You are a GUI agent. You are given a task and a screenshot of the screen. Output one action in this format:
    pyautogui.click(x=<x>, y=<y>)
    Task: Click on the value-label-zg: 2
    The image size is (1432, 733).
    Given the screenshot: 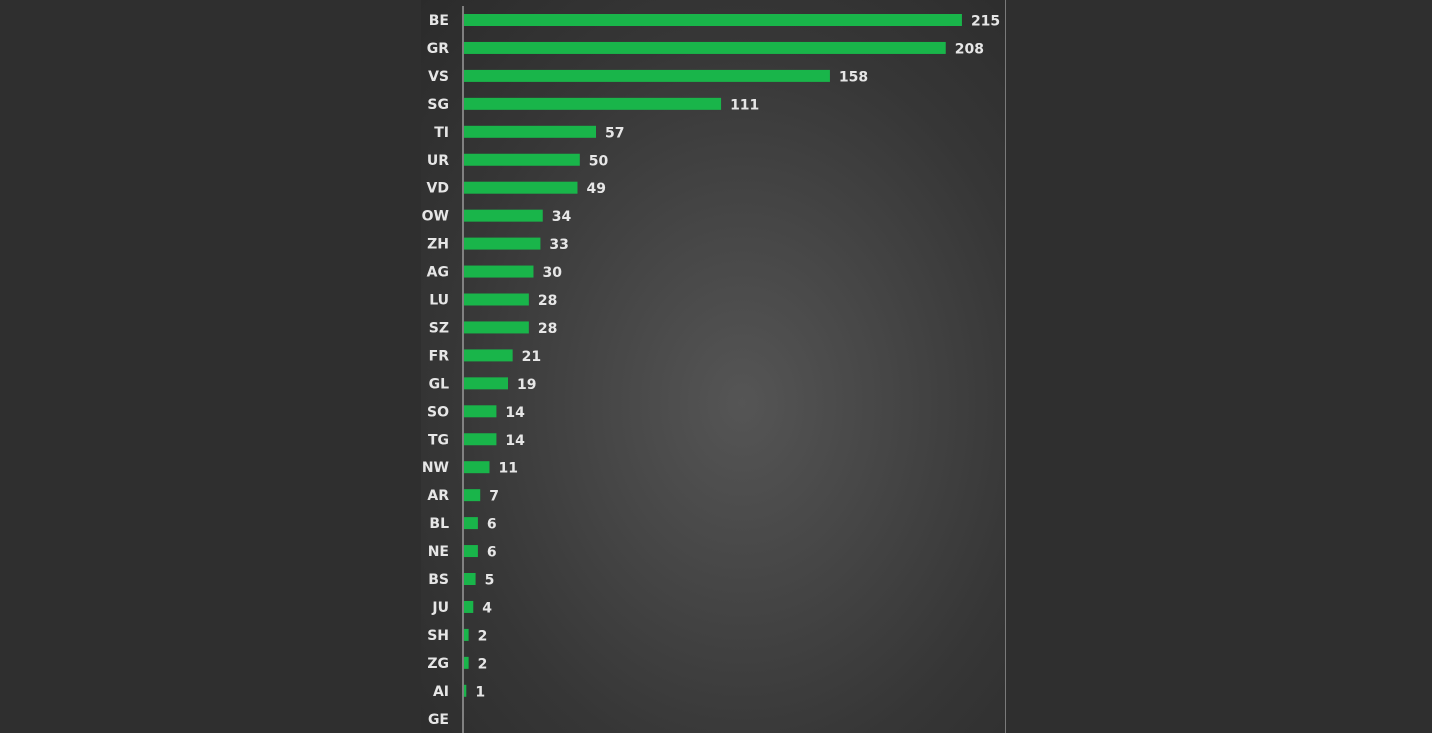 What is the action you would take?
    pyautogui.click(x=483, y=664)
    